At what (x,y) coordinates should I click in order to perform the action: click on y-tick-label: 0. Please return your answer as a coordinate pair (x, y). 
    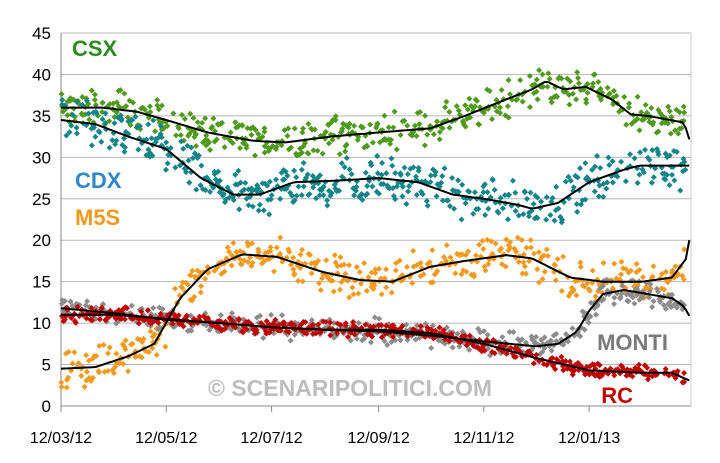
    Looking at the image, I should click on (46, 406).